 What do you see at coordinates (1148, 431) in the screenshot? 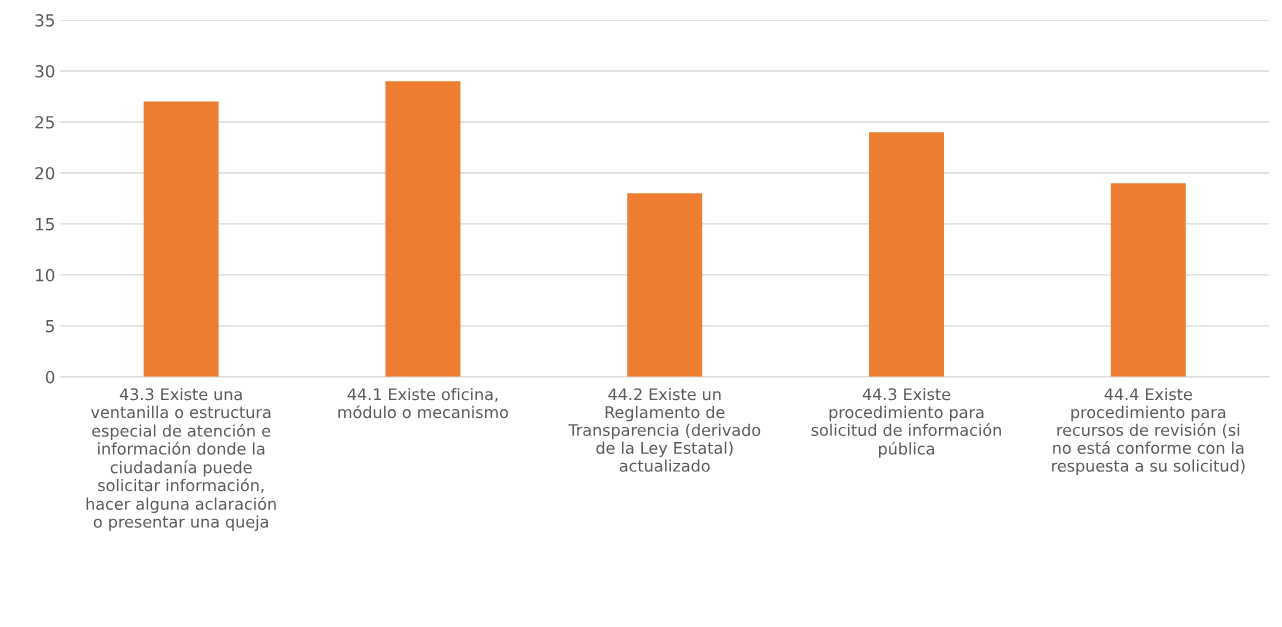
I see `x-tick-label: 44.4 Existe procedimiento para recursos de revisión (si no está conforme con la respuesta a su solicitud)` at bounding box center [1148, 431].